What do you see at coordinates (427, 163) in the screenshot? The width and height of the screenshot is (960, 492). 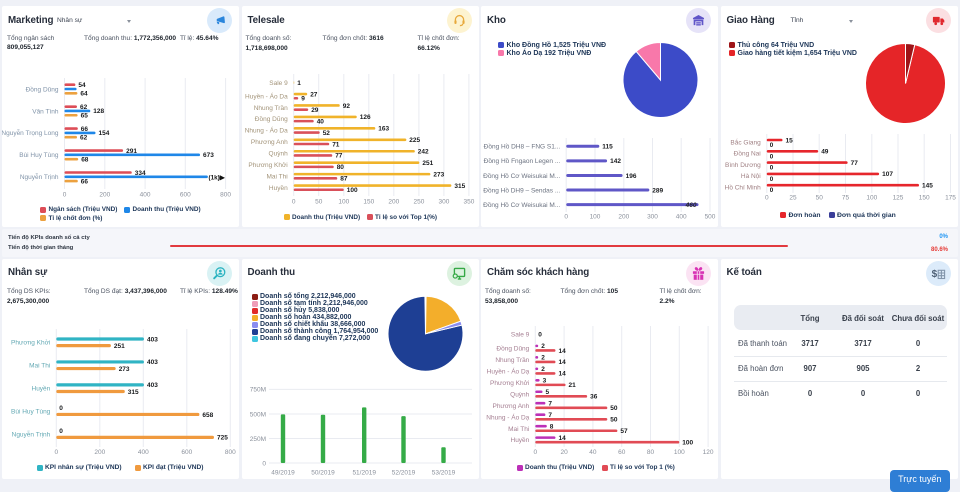 I see `svg-text: 251` at bounding box center [427, 163].